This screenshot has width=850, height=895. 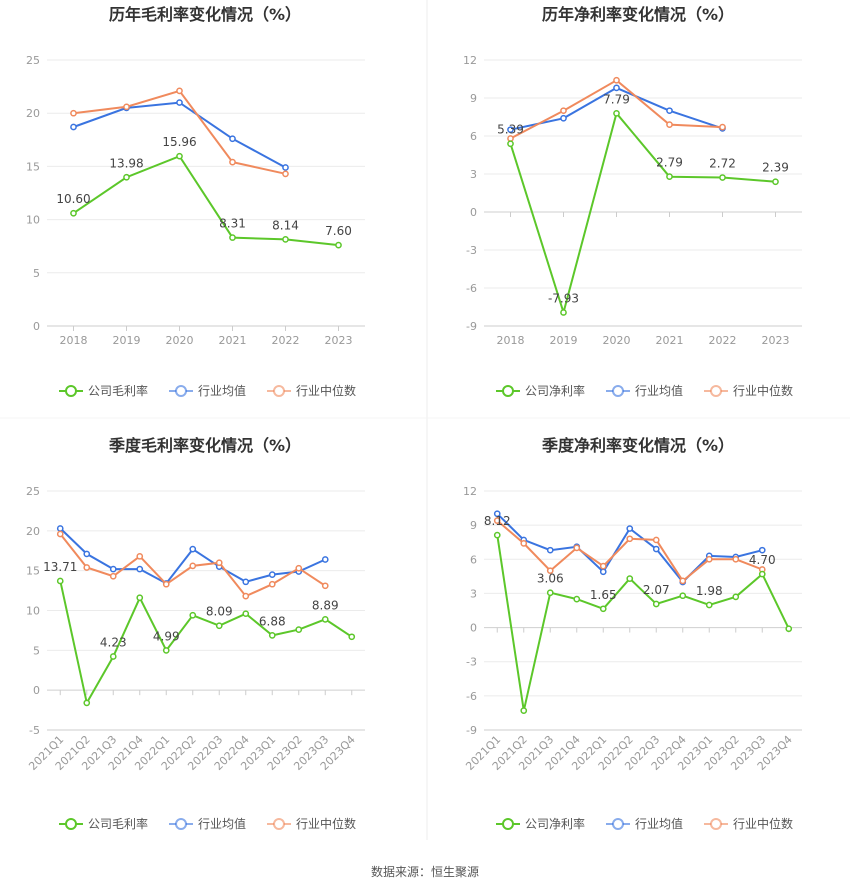 I want to click on x-tick-label: 2018, so click(x=511, y=340).